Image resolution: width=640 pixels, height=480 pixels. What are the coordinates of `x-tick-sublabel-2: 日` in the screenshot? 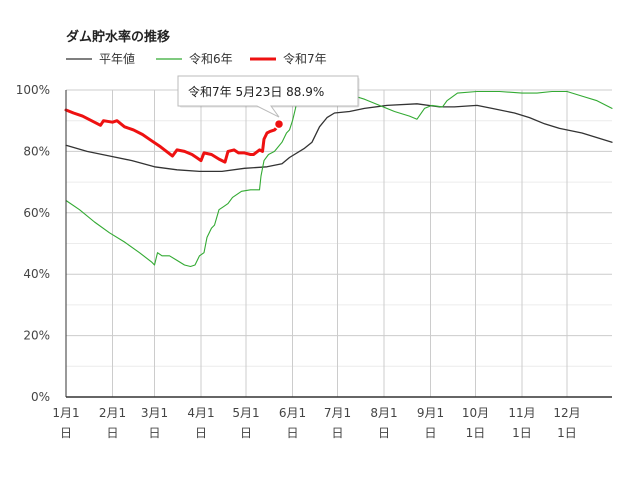 It's located at (154, 433).